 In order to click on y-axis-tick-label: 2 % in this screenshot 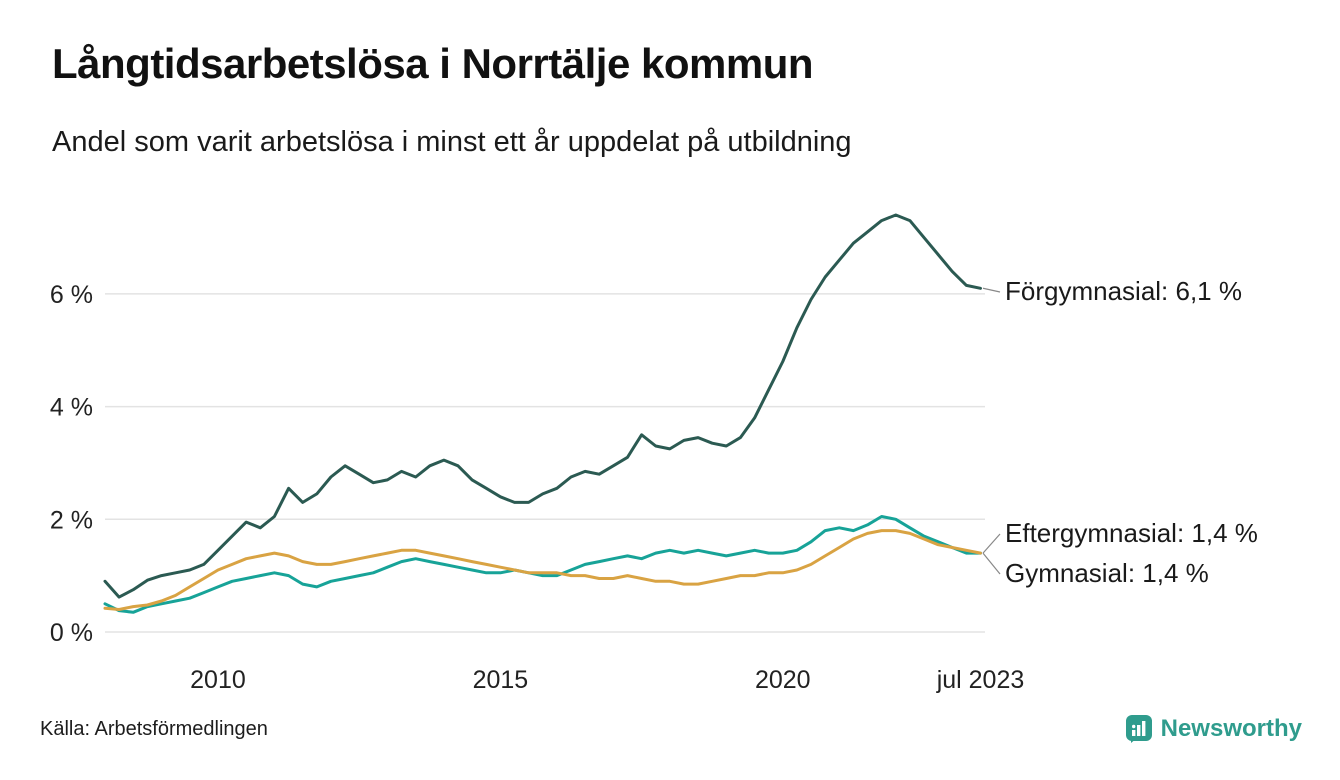, I will do `click(71, 520)`.